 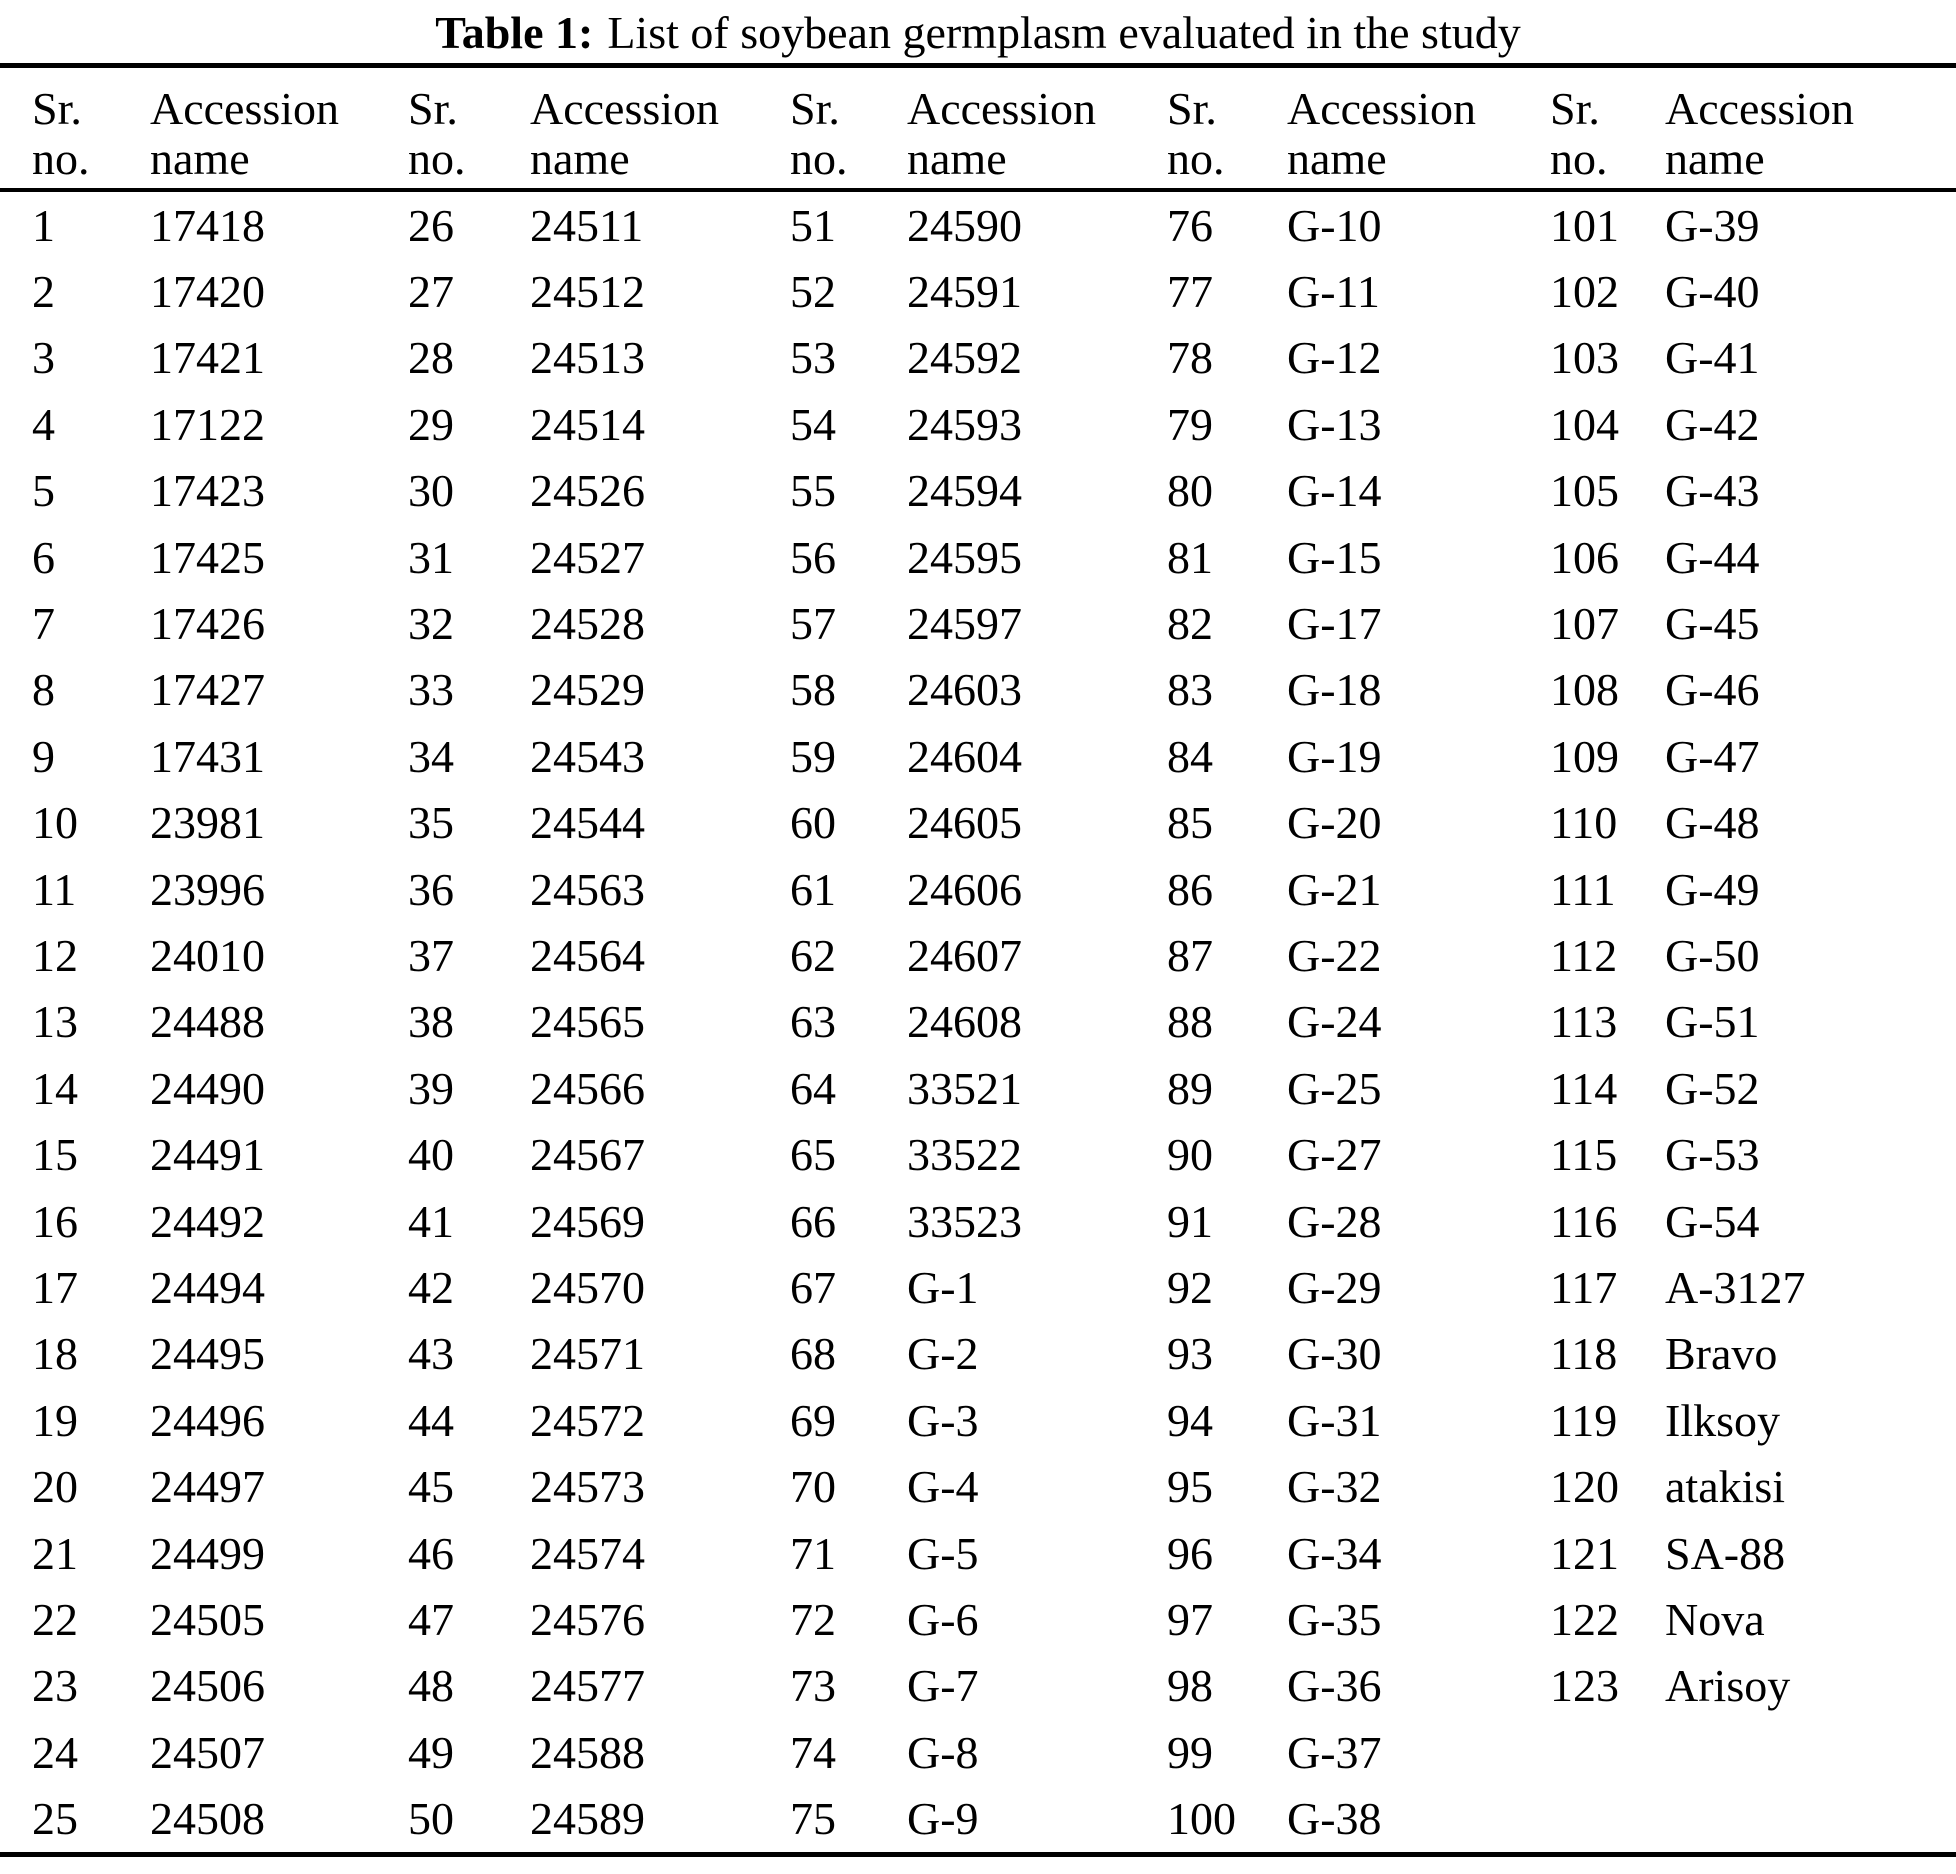 What do you see at coordinates (207, 1487) in the screenshot?
I see `accession-name-cell: 24497` at bounding box center [207, 1487].